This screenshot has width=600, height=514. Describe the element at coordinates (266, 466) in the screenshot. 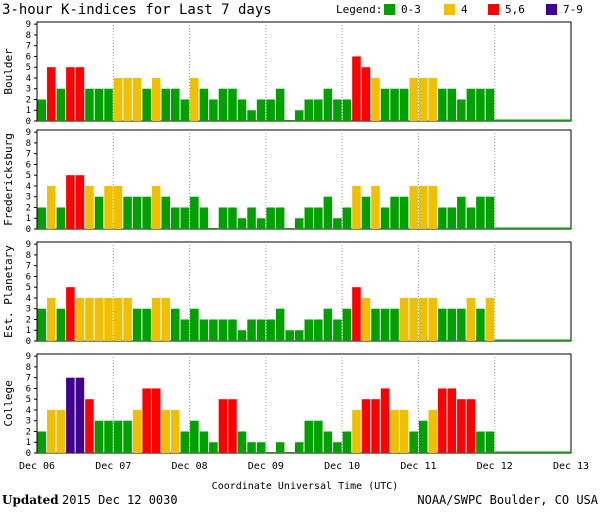

I see `x-tick-label: Dec 09` at that location.